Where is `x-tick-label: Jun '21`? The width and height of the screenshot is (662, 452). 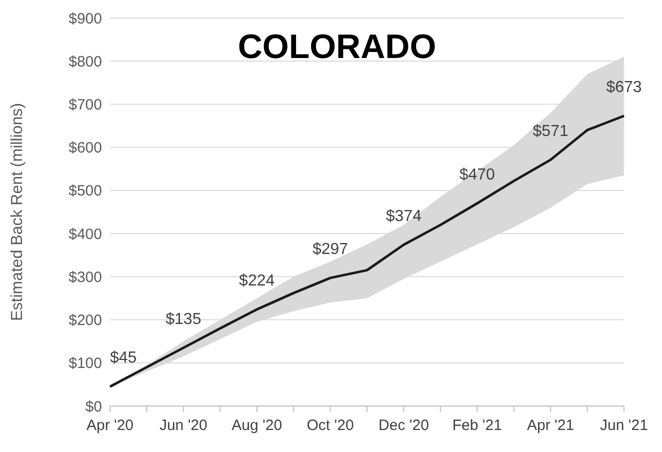 x-tick-label: Jun '21 is located at coordinates (624, 425).